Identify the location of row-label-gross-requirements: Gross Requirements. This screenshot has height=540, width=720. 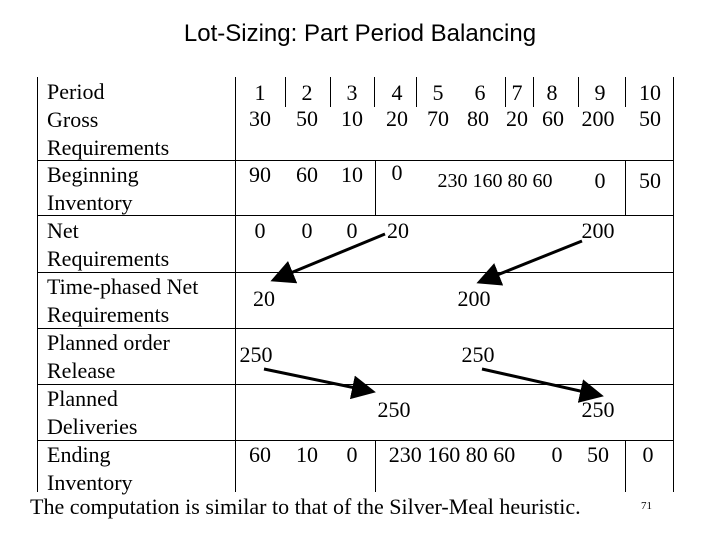
(108, 133).